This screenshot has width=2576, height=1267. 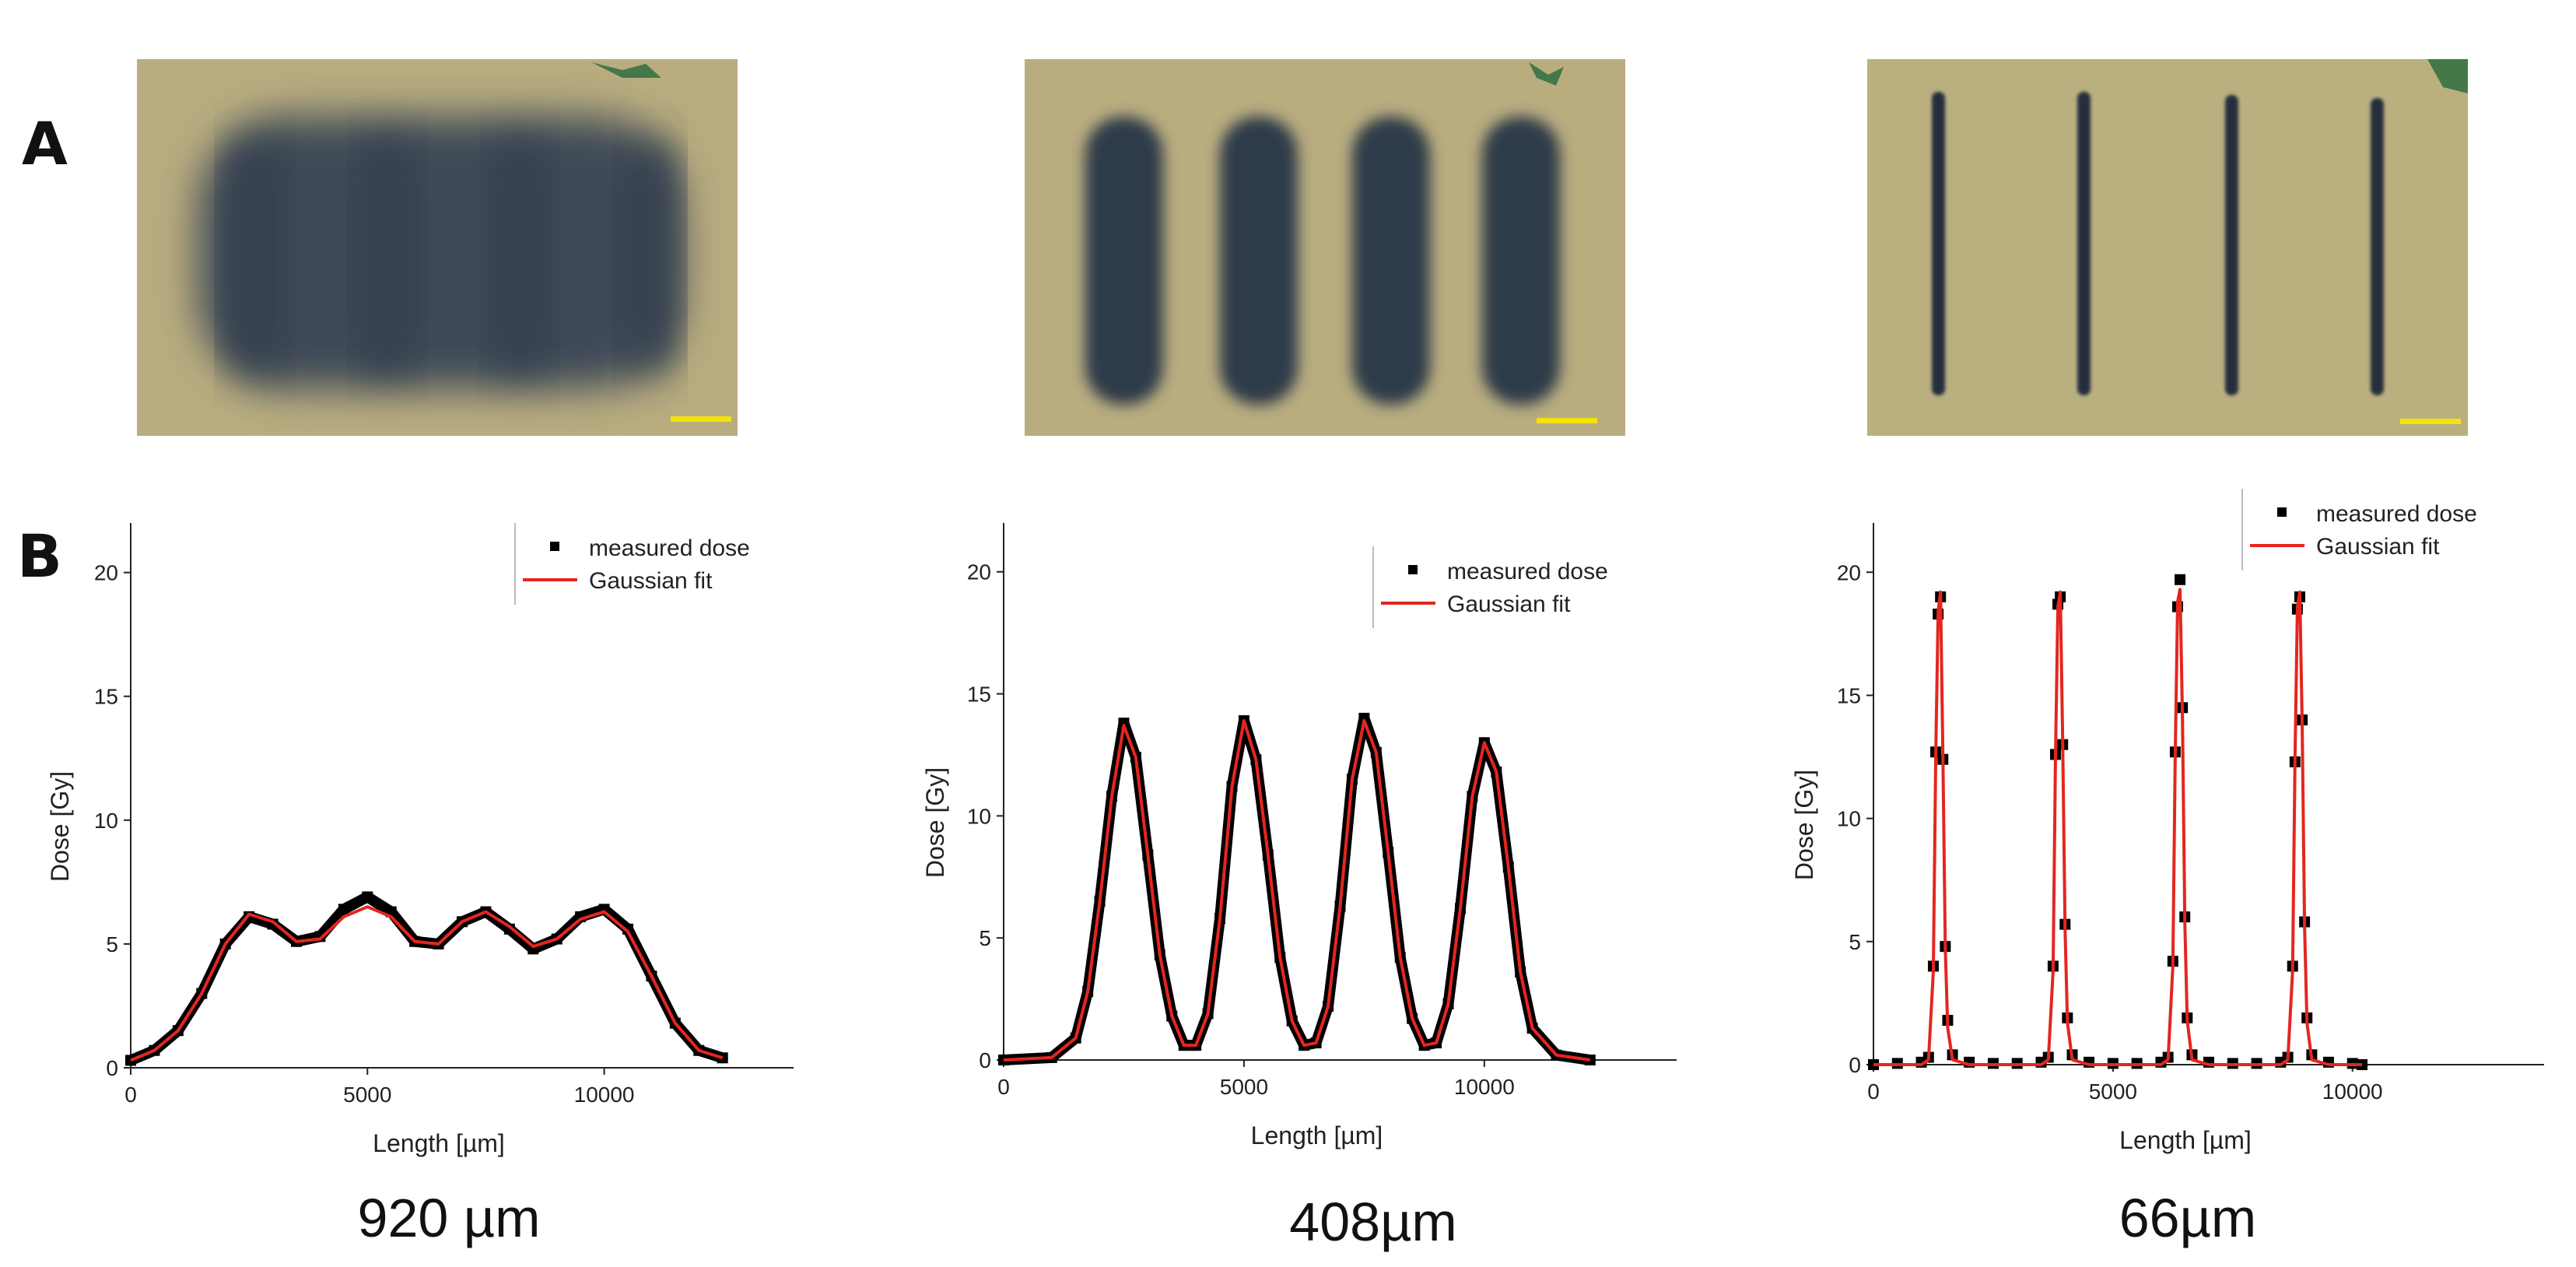 I want to click on film-photo-920um, so click(x=437, y=247).